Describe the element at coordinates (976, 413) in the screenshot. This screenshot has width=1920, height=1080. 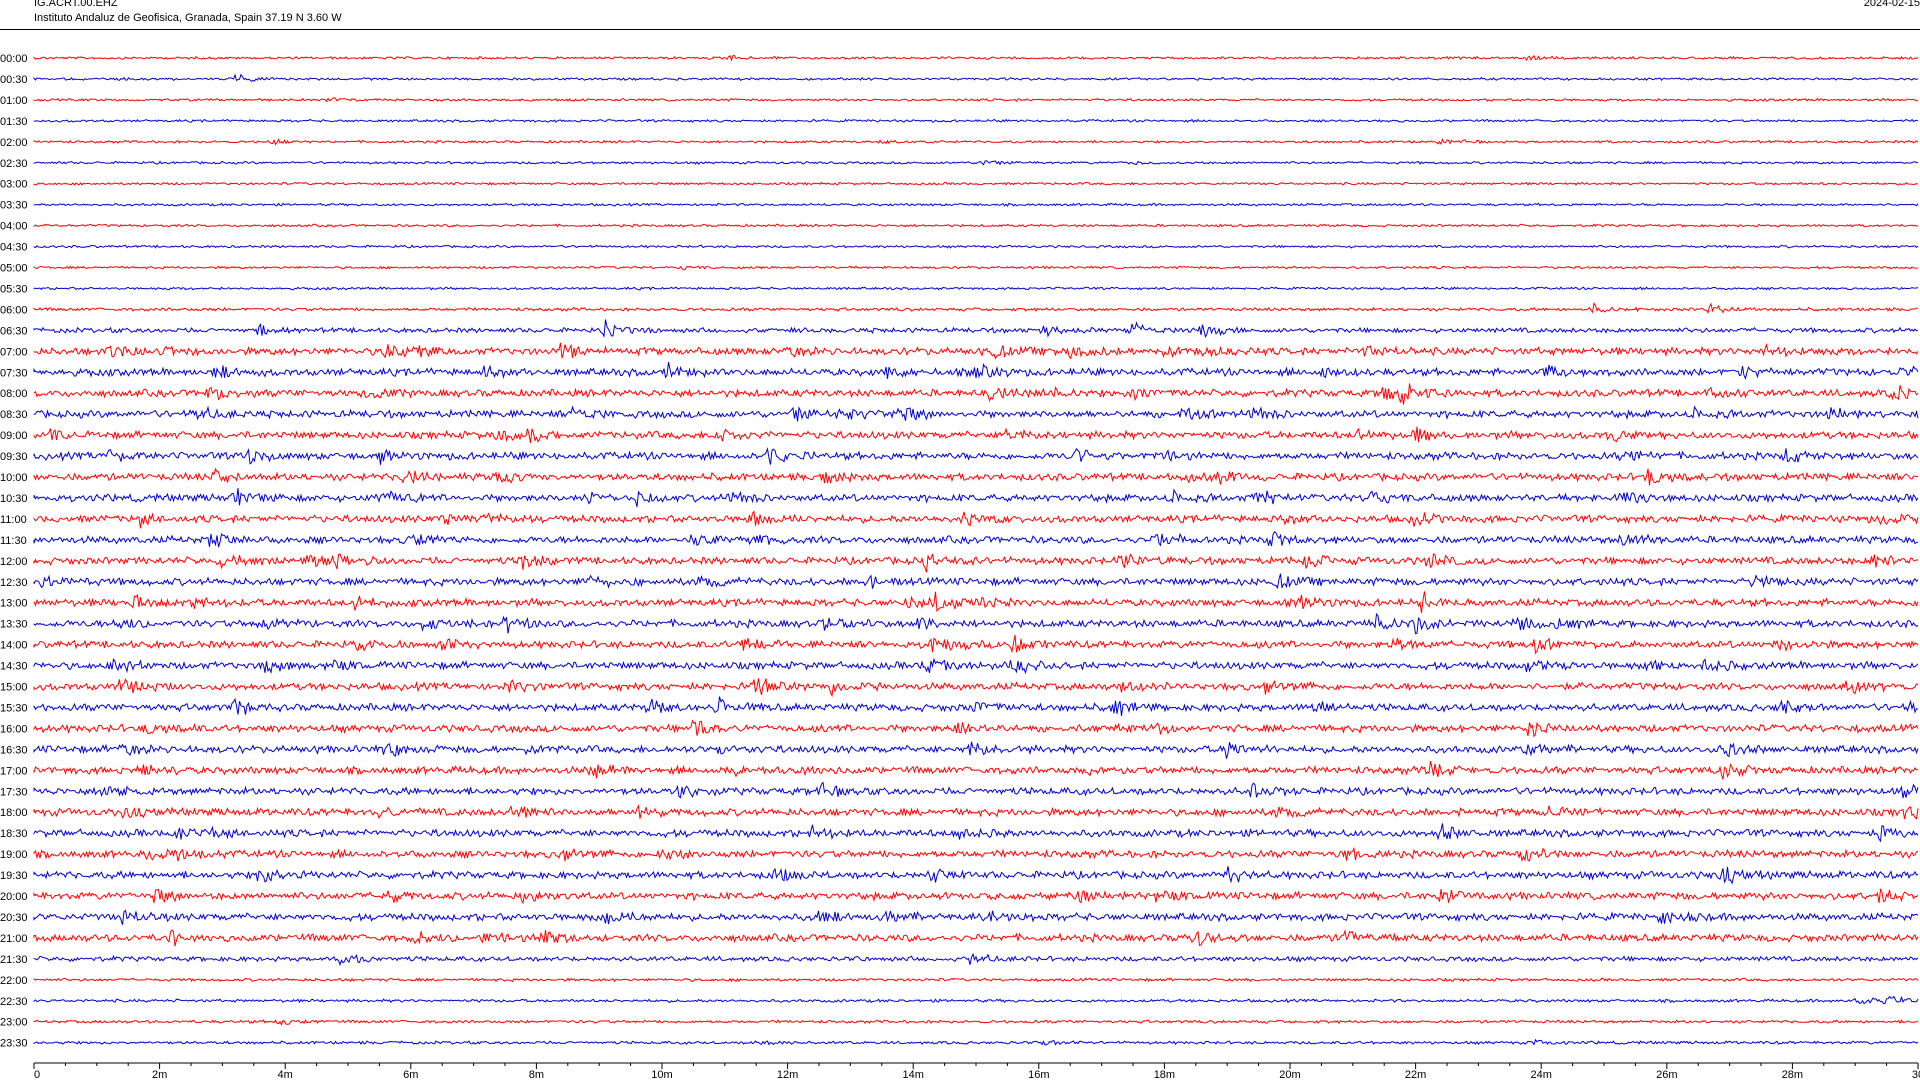
I see `trace-row-08:30` at that location.